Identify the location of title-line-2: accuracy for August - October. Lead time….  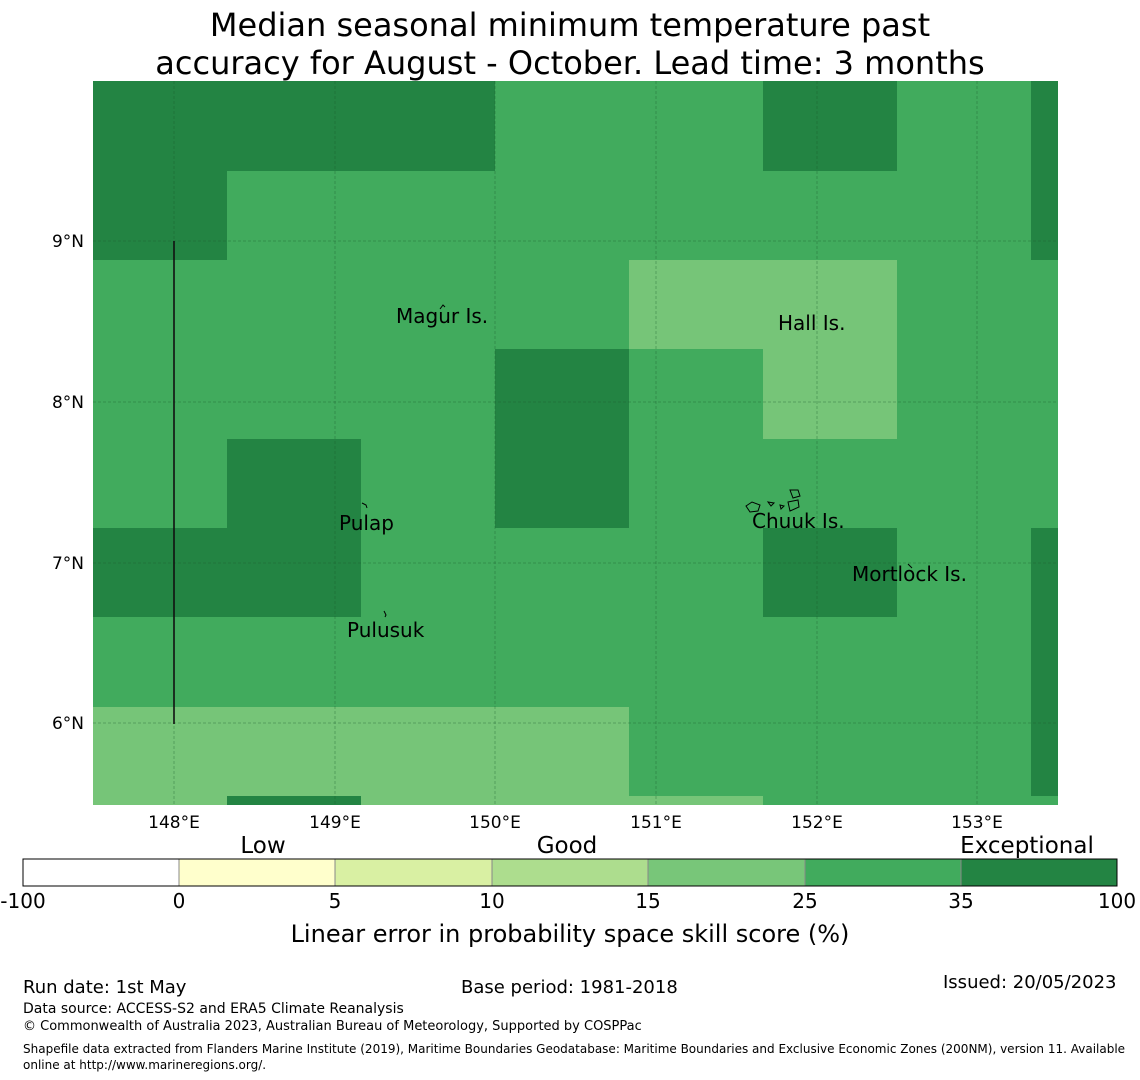
(570, 63).